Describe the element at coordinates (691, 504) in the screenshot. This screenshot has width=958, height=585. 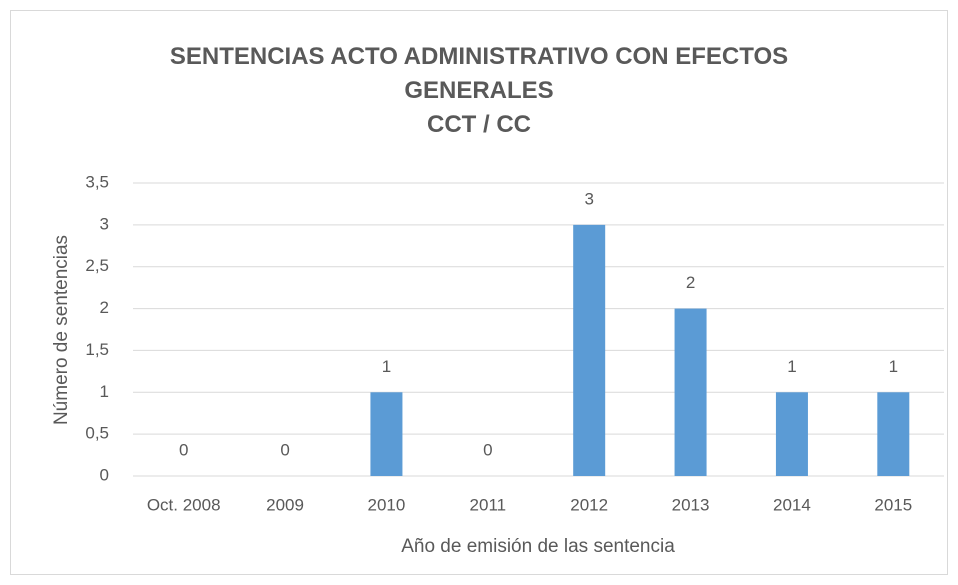
I see `x-tick-label: 2013` at that location.